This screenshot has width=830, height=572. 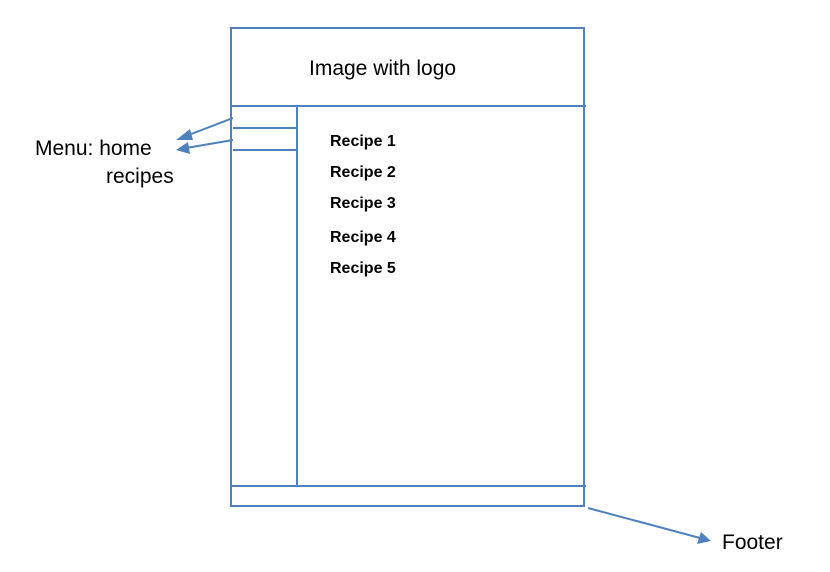 What do you see at coordinates (363, 268) in the screenshot?
I see `recipe-item: Recipe 5` at bounding box center [363, 268].